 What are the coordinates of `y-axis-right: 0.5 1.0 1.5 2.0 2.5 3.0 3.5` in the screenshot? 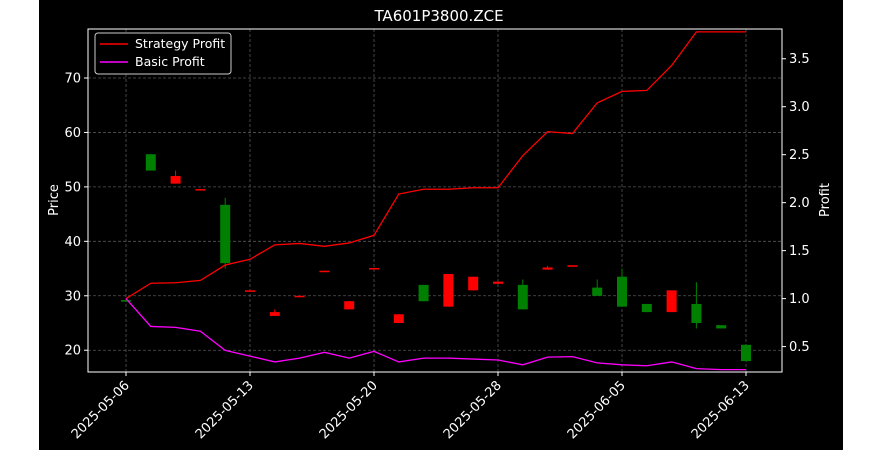 It's located at (796, 203).